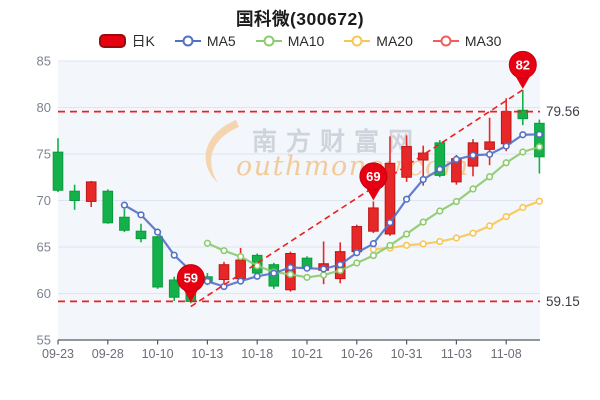 The height and width of the screenshot is (400, 600). I want to click on legend-label: MA5, so click(221, 41).